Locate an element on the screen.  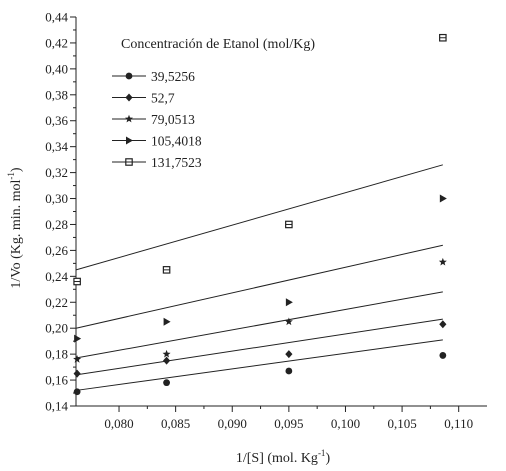
legend-label: 39,5256 is located at coordinates (173, 76).